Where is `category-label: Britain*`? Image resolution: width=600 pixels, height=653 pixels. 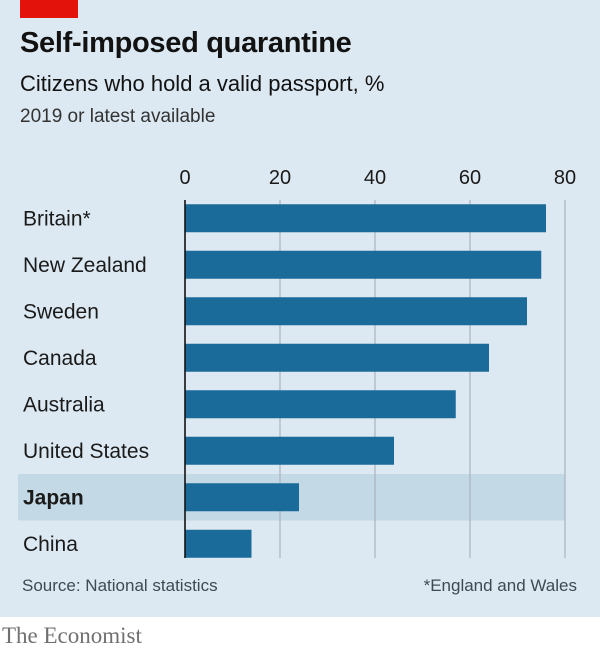
category-label: Britain* is located at coordinates (57, 218).